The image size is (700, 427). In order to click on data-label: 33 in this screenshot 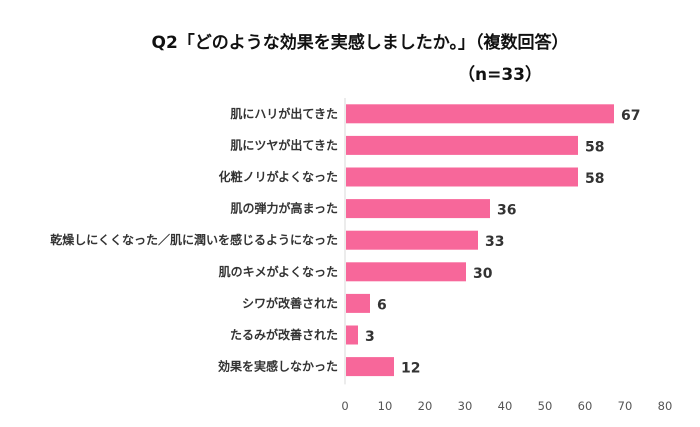, I will do `click(494, 242)`.